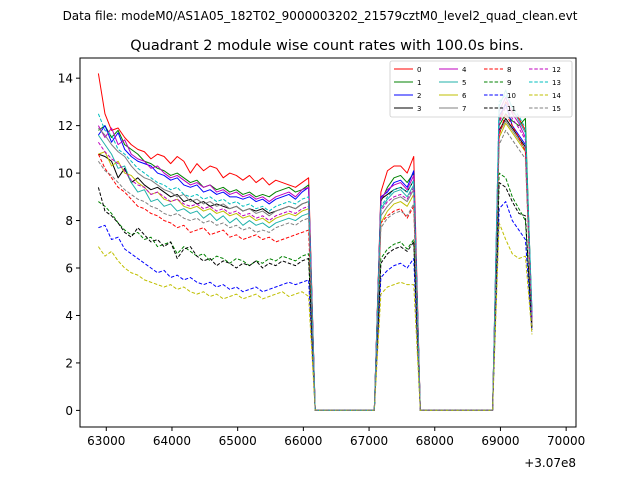 The width and height of the screenshot is (640, 480). What do you see at coordinates (511, 109) in the screenshot?
I see `legend-label-11: 11` at bounding box center [511, 109].